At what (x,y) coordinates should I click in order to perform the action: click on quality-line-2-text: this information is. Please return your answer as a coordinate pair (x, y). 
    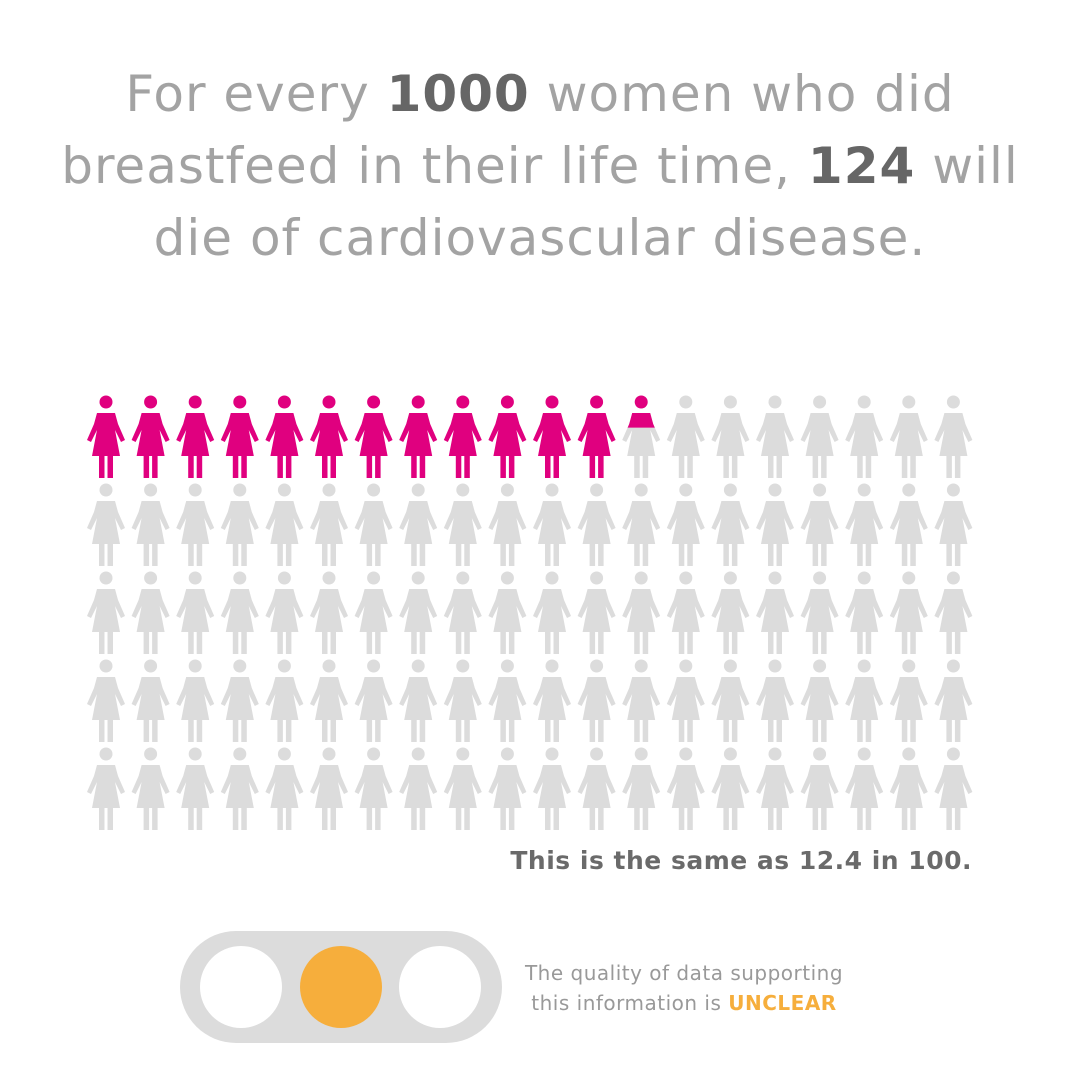
    Looking at the image, I should click on (630, 1003).